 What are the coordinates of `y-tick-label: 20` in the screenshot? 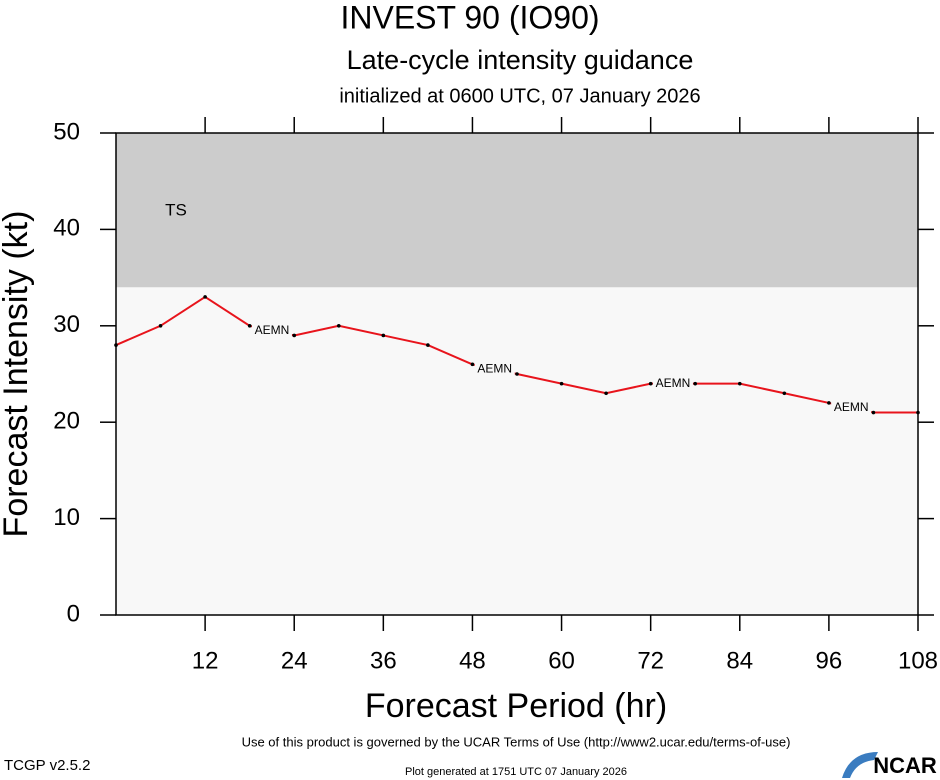 It's located at (66, 421).